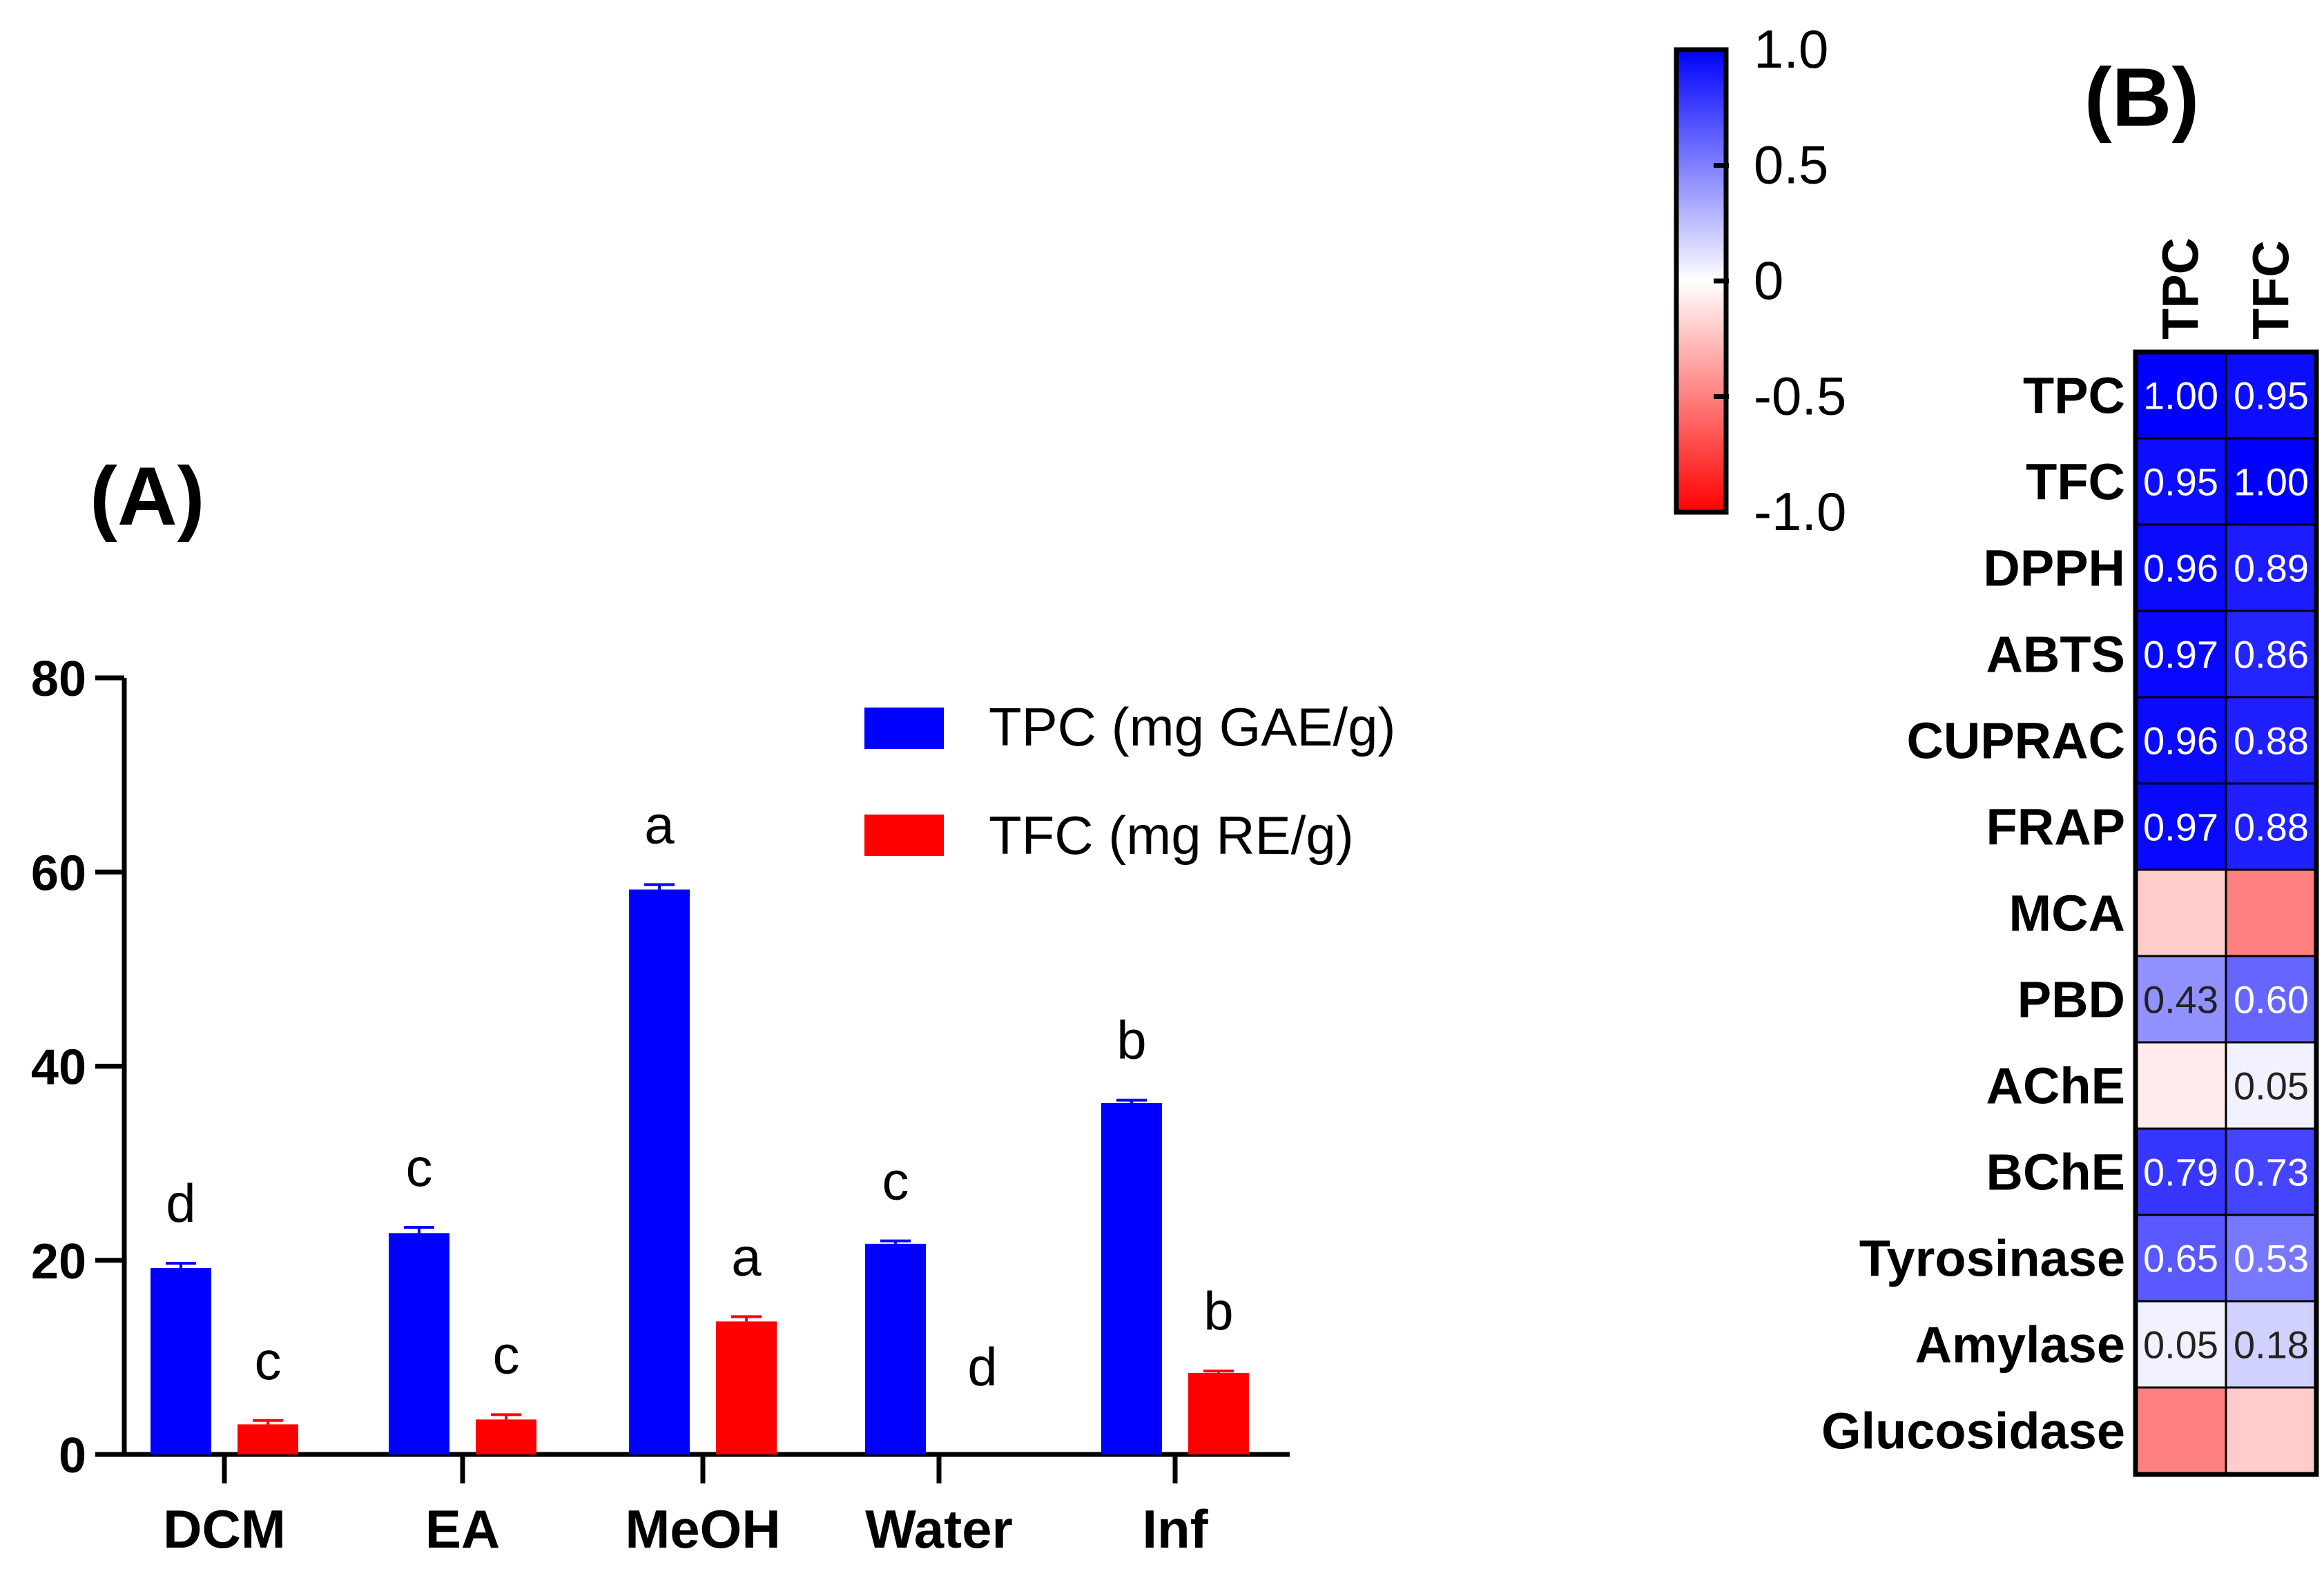 Image resolution: width=2324 pixels, height=1578 pixels. Describe the element at coordinates (1171, 836) in the screenshot. I see `legend-label-tfc: TFC (mg RE/g)` at that location.